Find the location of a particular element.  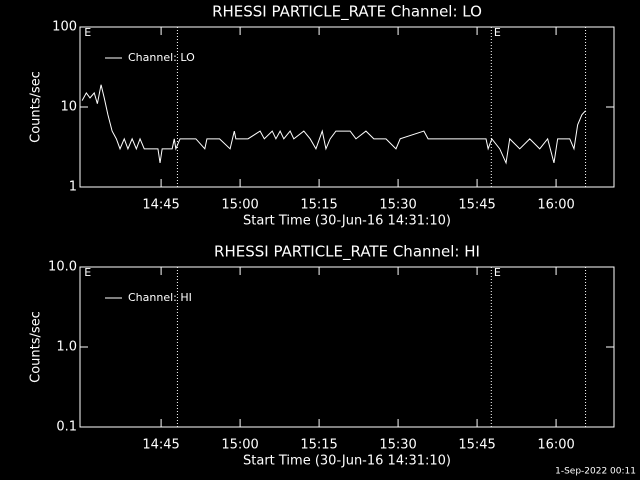

chart-title: RHESSI PARTICLE_RATE Channel: LO is located at coordinates (347, 12).